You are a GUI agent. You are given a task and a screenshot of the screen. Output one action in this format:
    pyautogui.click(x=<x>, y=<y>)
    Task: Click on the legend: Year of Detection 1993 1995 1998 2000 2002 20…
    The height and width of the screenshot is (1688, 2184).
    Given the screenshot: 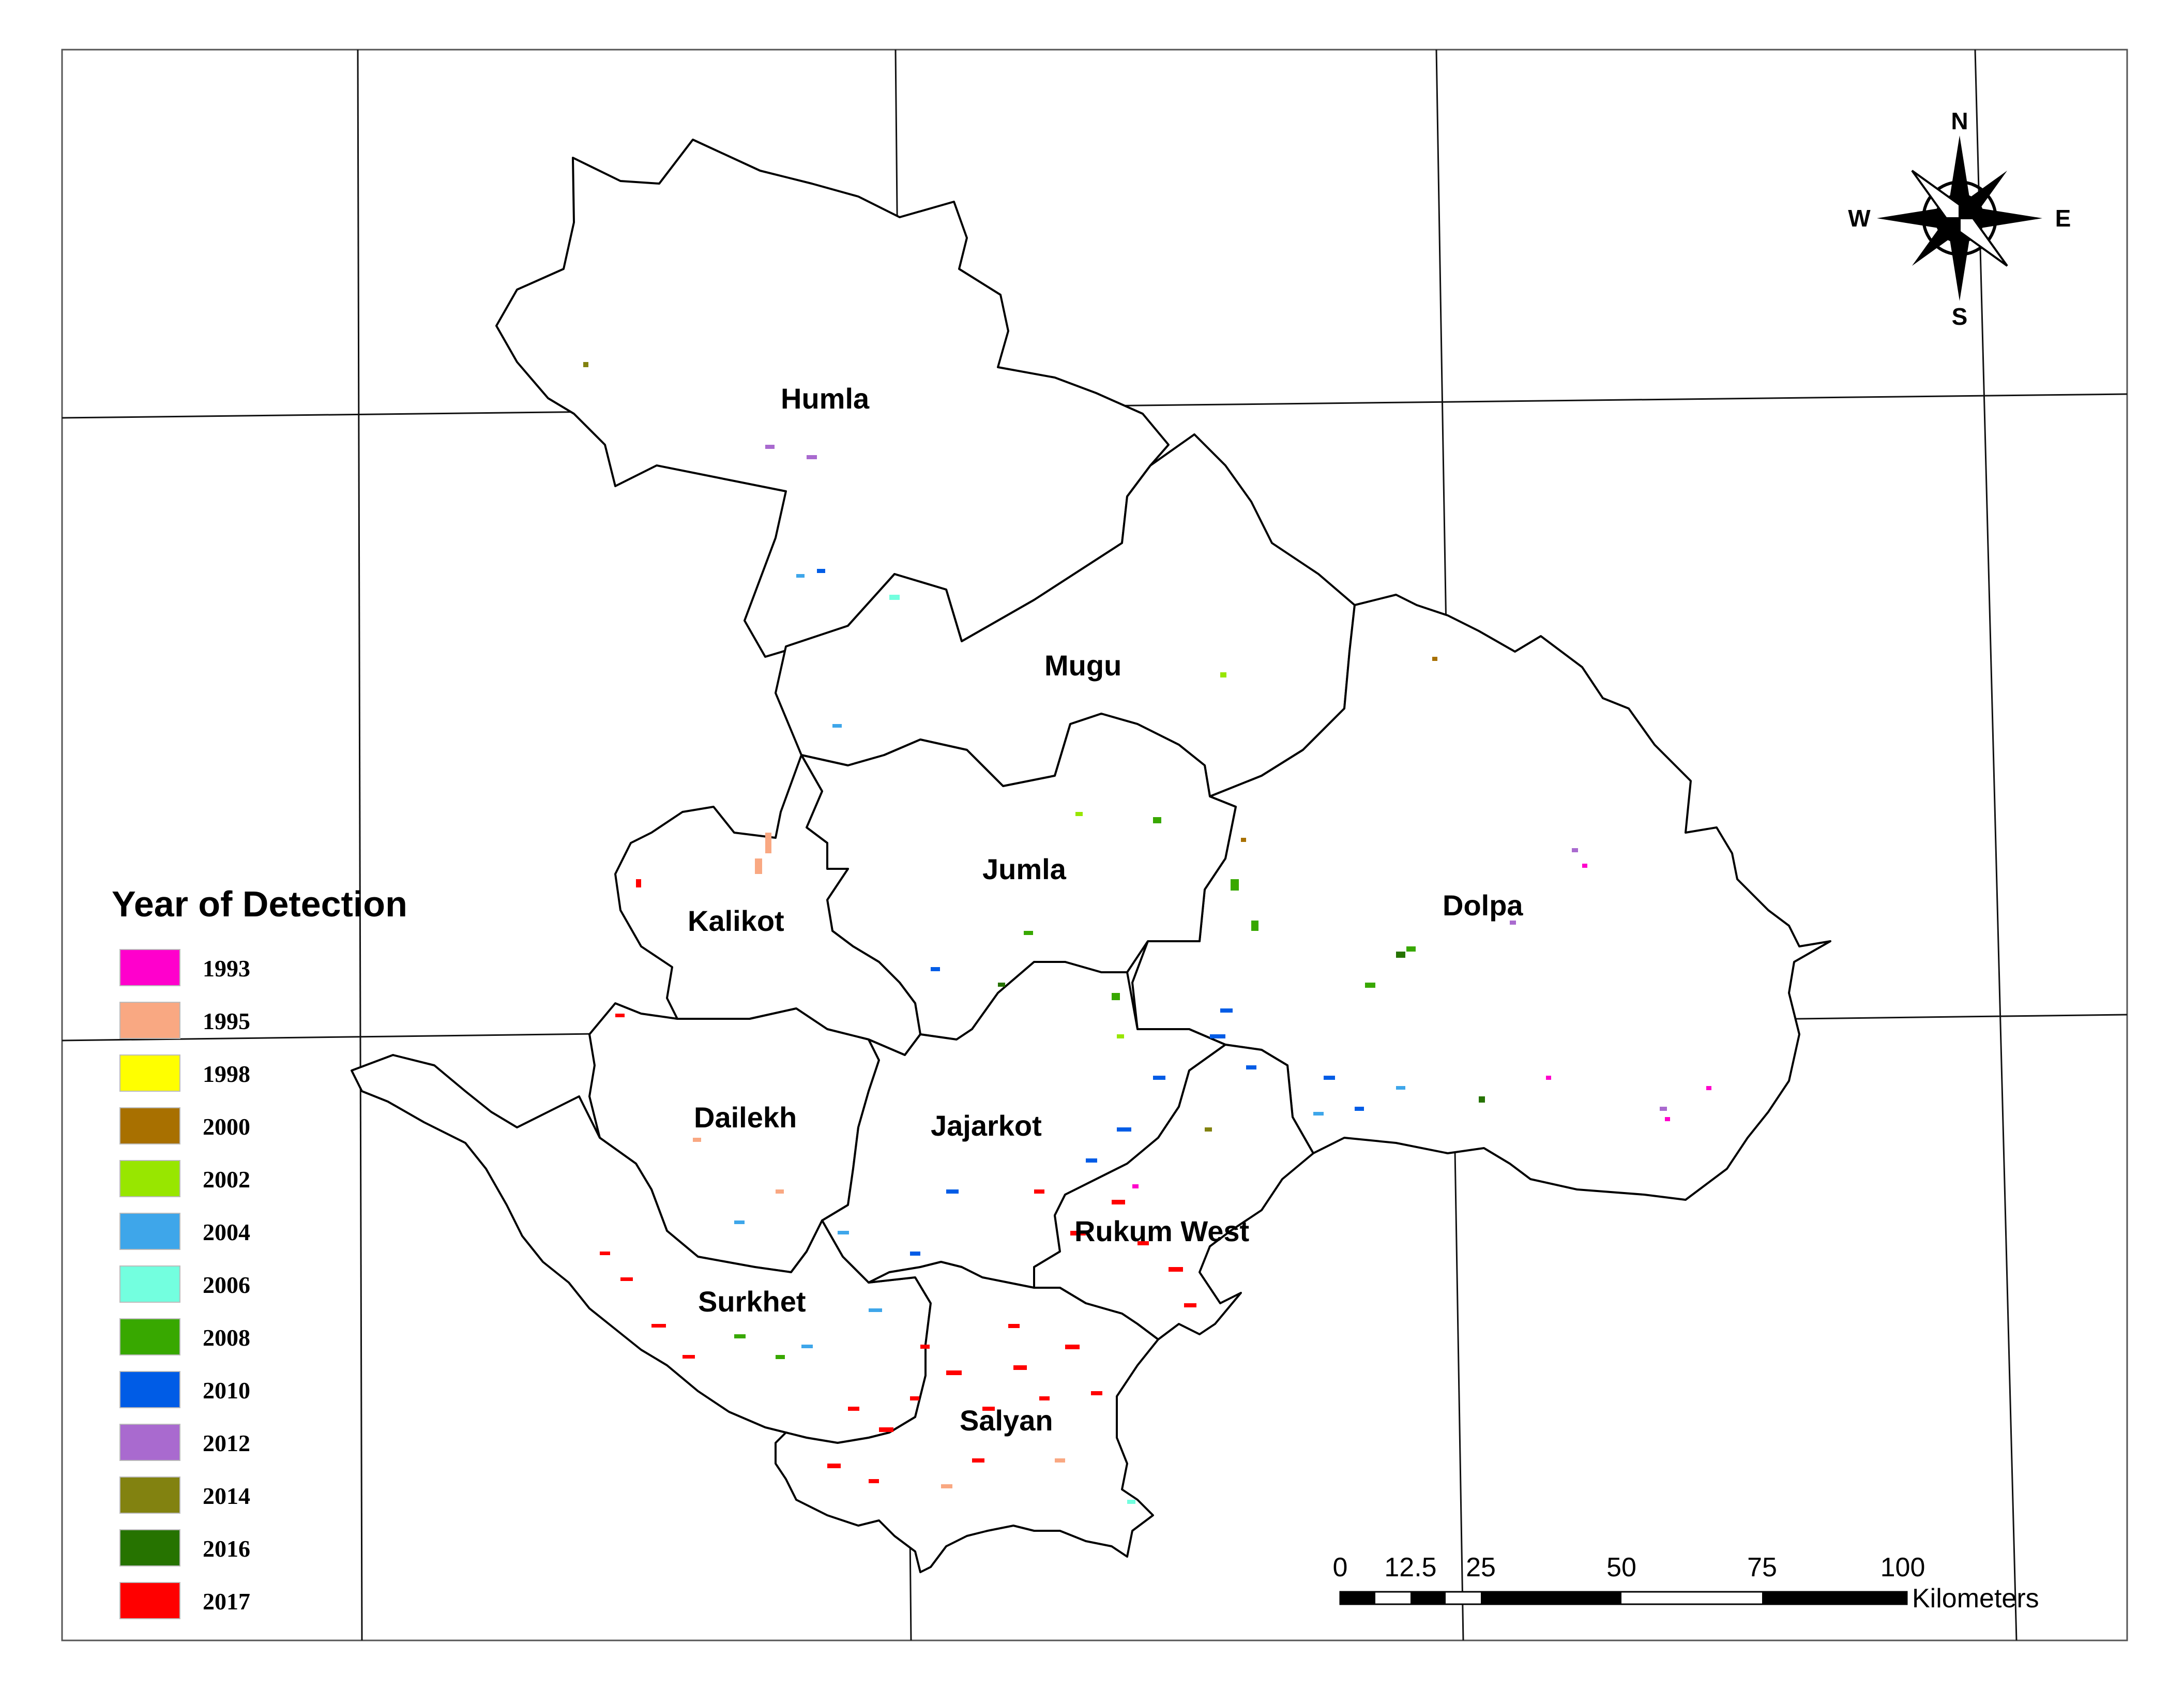 What is the action you would take?
    pyautogui.click(x=259, y=1252)
    